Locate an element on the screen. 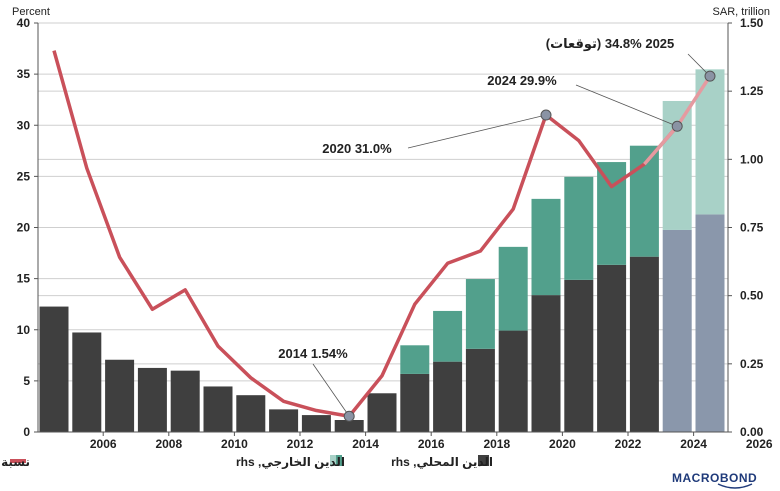 The height and width of the screenshot is (491, 780). y-right-tick-label: 0.50 is located at coordinates (752, 296).